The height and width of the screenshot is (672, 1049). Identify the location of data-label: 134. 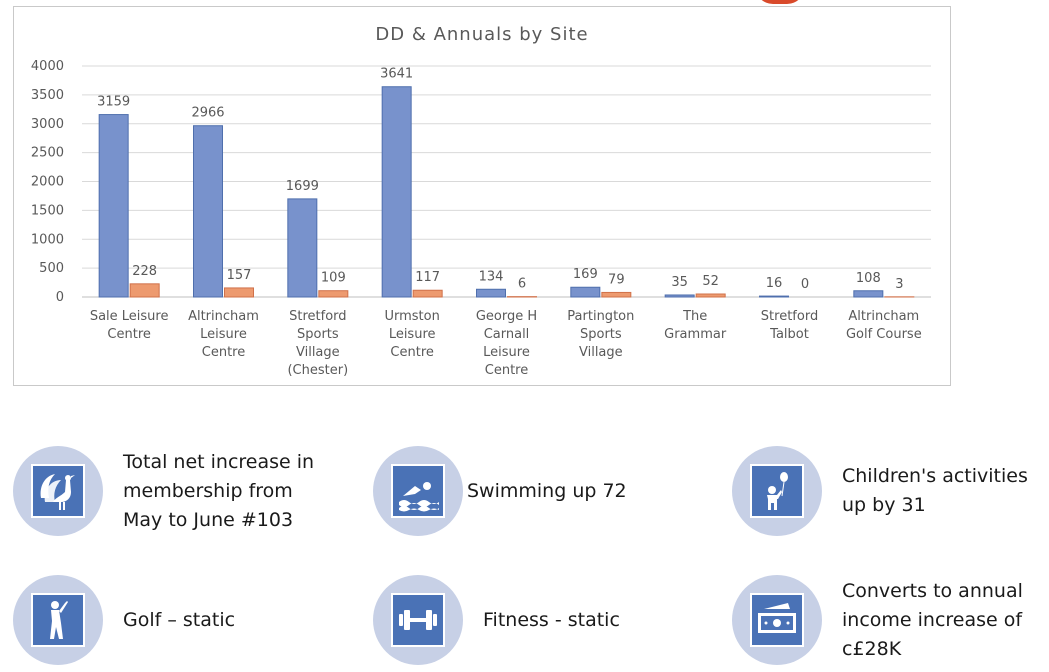
(491, 276).